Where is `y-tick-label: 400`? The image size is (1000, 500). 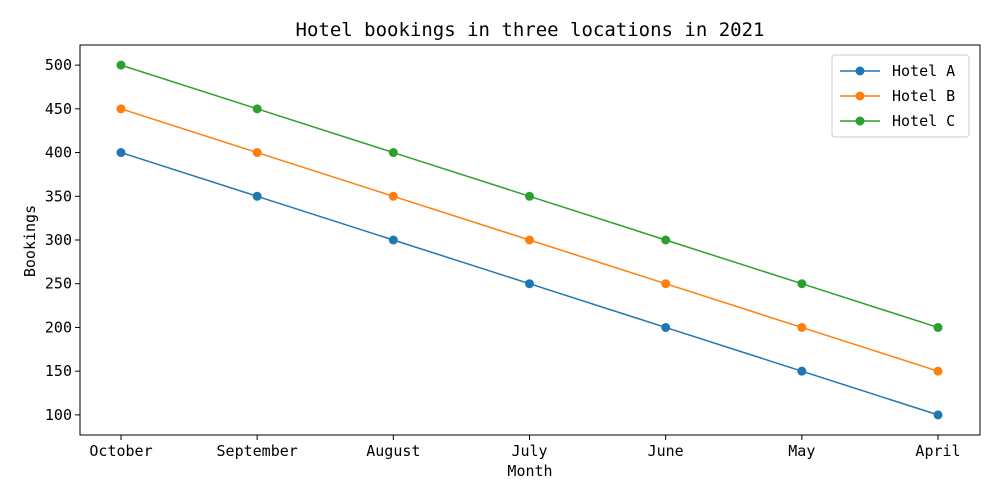 y-tick-label: 400 is located at coordinates (58, 153).